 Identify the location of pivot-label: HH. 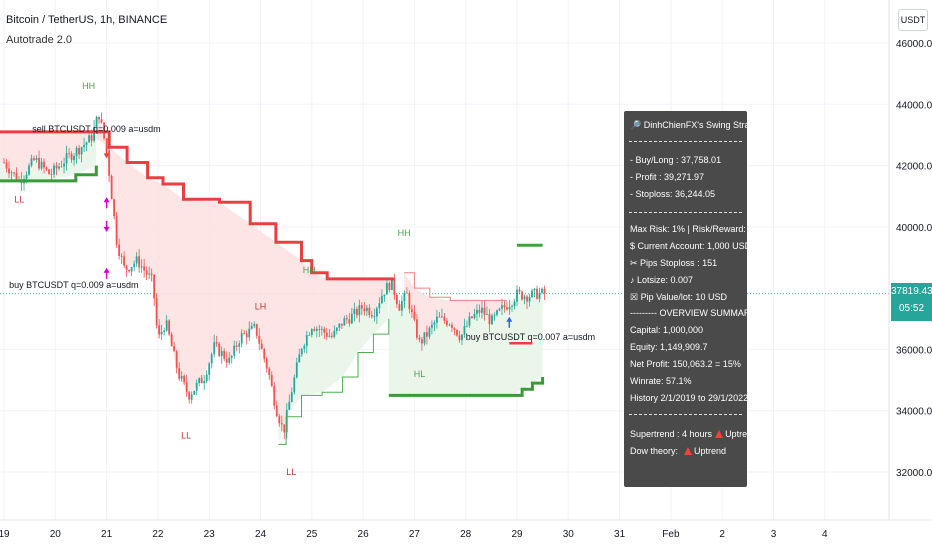
(88, 86).